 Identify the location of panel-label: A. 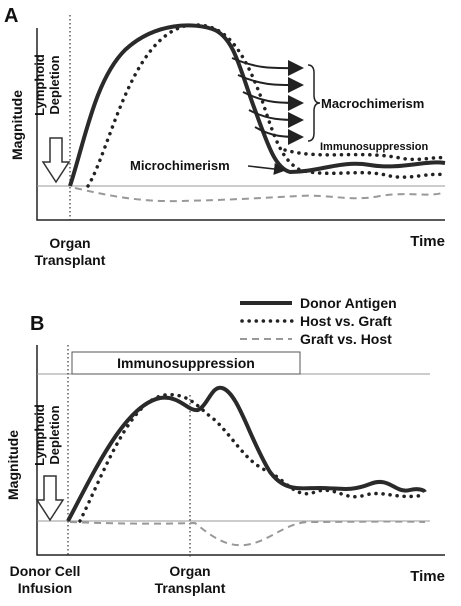
(11, 16).